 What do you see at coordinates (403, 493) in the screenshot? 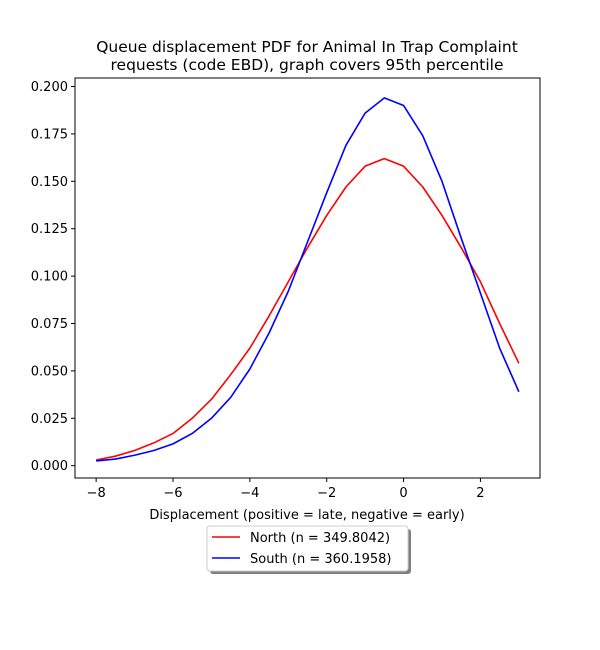
I see `x-tick-label: 0` at bounding box center [403, 493].